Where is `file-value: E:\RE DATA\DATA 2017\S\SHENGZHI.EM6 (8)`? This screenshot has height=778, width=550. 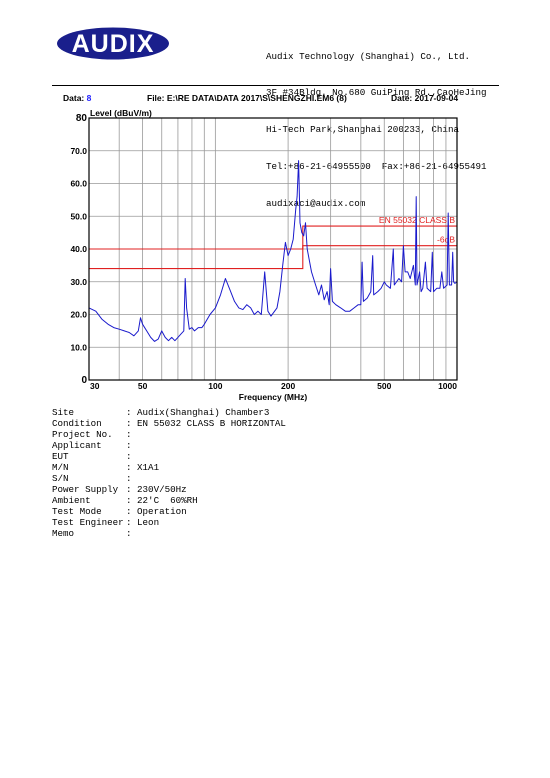 file-value: E:\RE DATA\DATA 2017\S\SHENGZHI.EM6 (8) is located at coordinates (256, 98).